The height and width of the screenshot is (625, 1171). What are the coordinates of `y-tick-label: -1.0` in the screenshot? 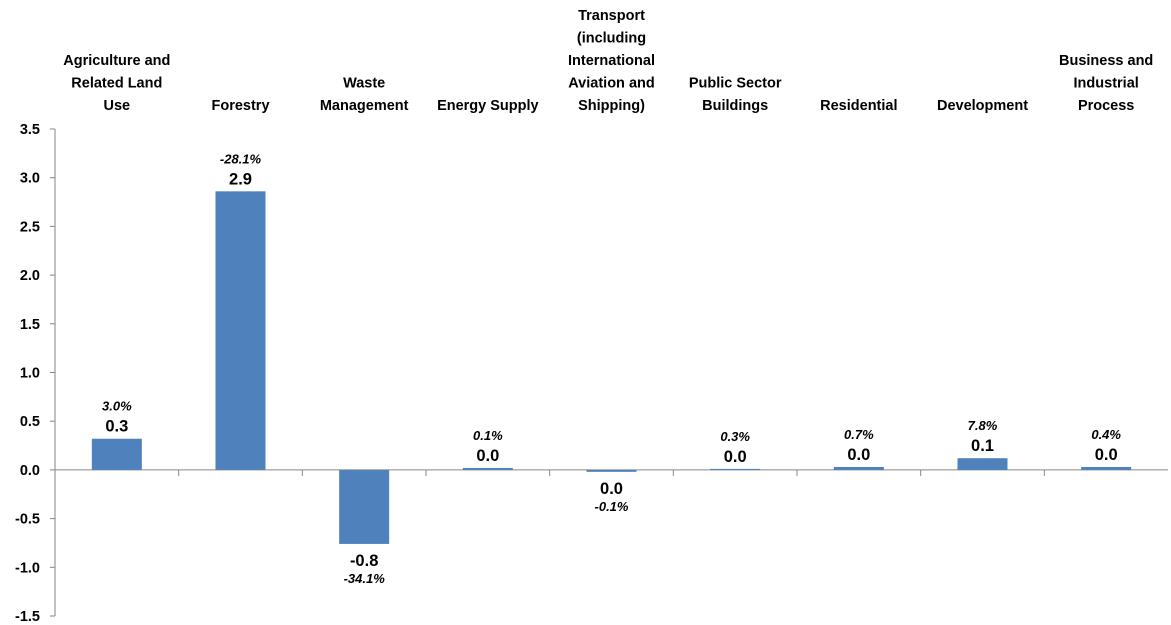 It's located at (27, 568).